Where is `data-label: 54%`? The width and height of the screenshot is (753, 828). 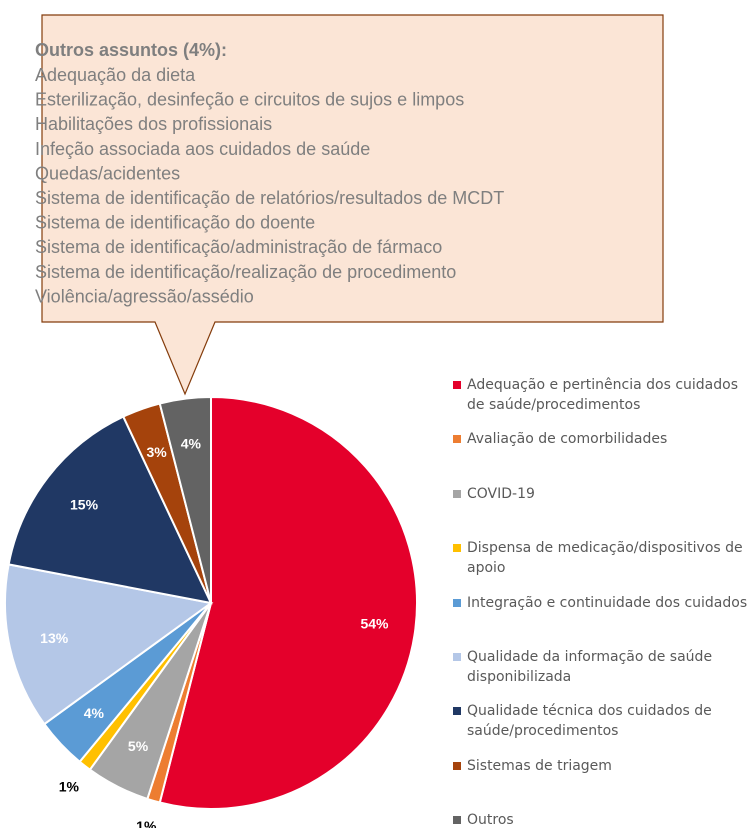
data-label: 54% is located at coordinates (374, 624).